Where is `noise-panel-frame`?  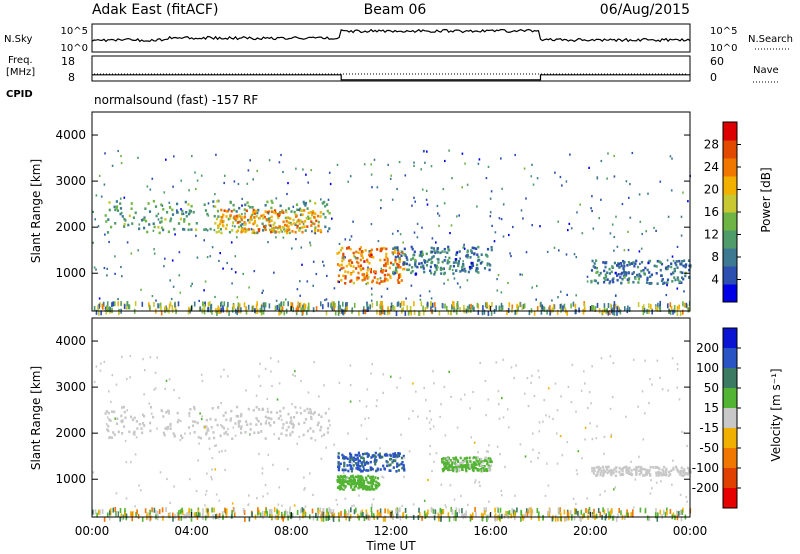
noise-panel-frame is located at coordinates (391, 38).